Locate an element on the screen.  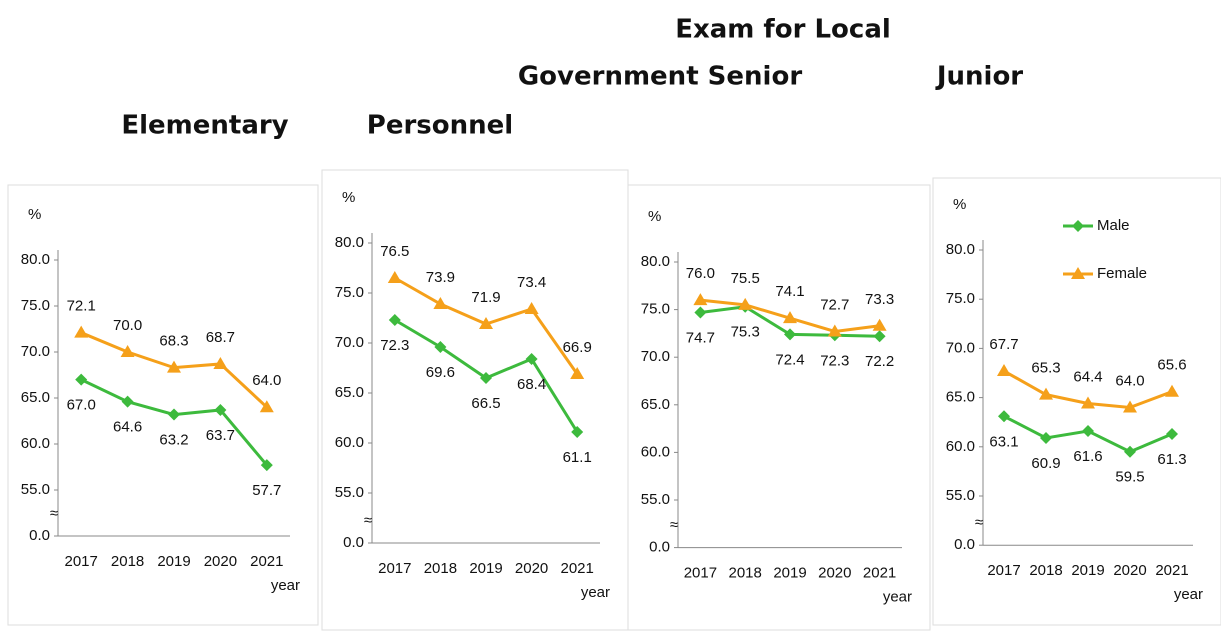
legend-label: Male is located at coordinates (1113, 225).